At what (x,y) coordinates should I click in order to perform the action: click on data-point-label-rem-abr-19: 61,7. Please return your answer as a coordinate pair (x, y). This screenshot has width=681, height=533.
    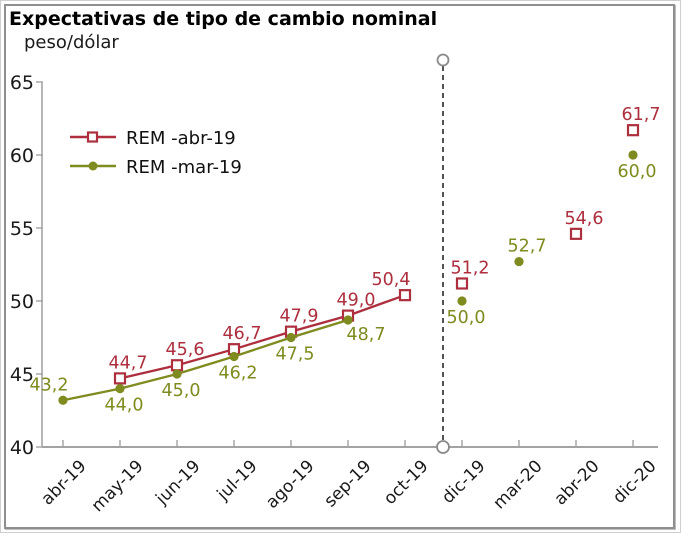
    Looking at the image, I should click on (641, 115).